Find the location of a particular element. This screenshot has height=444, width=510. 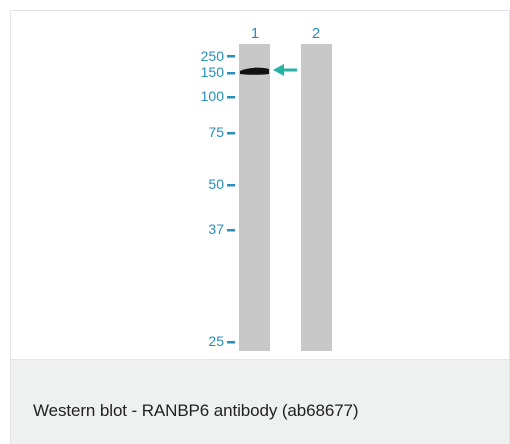

mw-label-75: 75 is located at coordinates (216, 132).